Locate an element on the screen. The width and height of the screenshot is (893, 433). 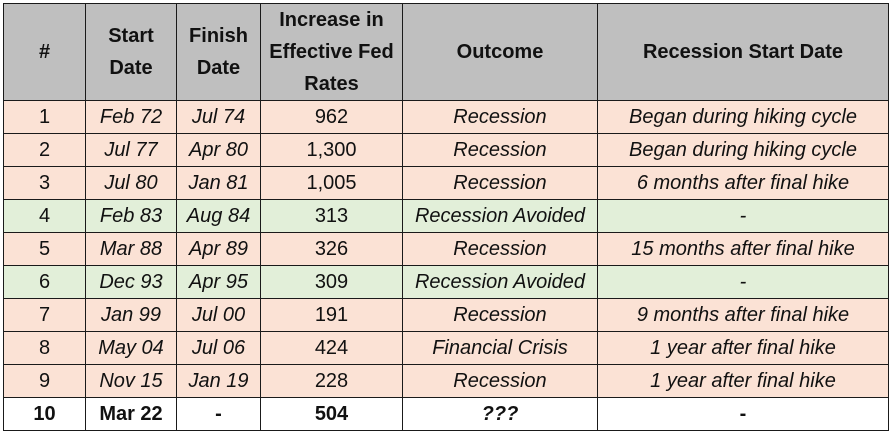
cell-increase: 504 is located at coordinates (331, 414).